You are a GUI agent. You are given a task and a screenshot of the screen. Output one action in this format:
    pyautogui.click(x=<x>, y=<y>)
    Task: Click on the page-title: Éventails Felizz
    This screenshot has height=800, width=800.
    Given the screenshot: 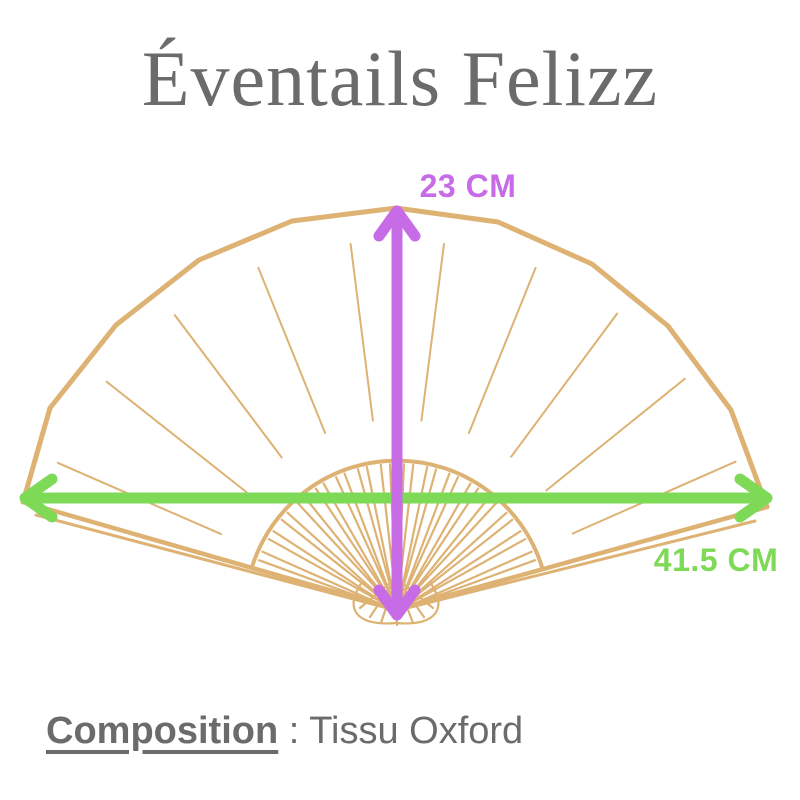 What is the action you would take?
    pyautogui.click(x=400, y=78)
    